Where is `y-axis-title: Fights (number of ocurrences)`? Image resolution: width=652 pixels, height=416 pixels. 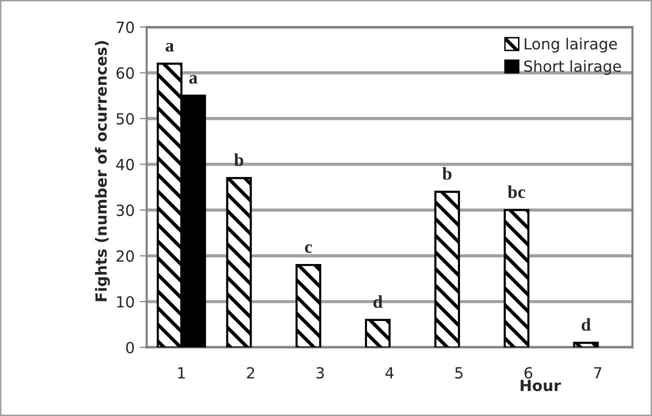 y-axis-title: Fights (number of ocurrences) is located at coordinates (102, 171).